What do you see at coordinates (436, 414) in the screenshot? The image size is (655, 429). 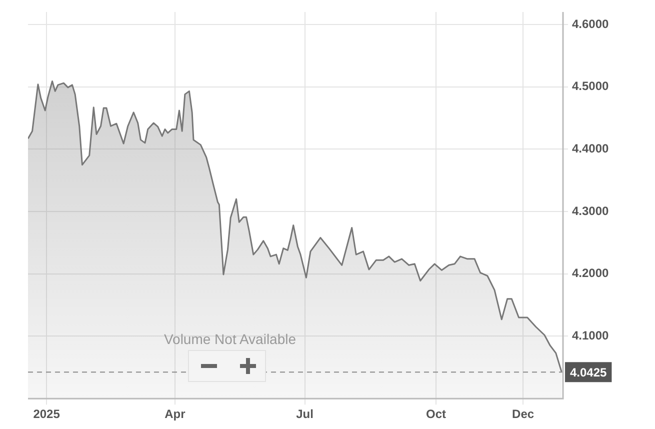 I see `x-tick-label: Oct` at bounding box center [436, 414].